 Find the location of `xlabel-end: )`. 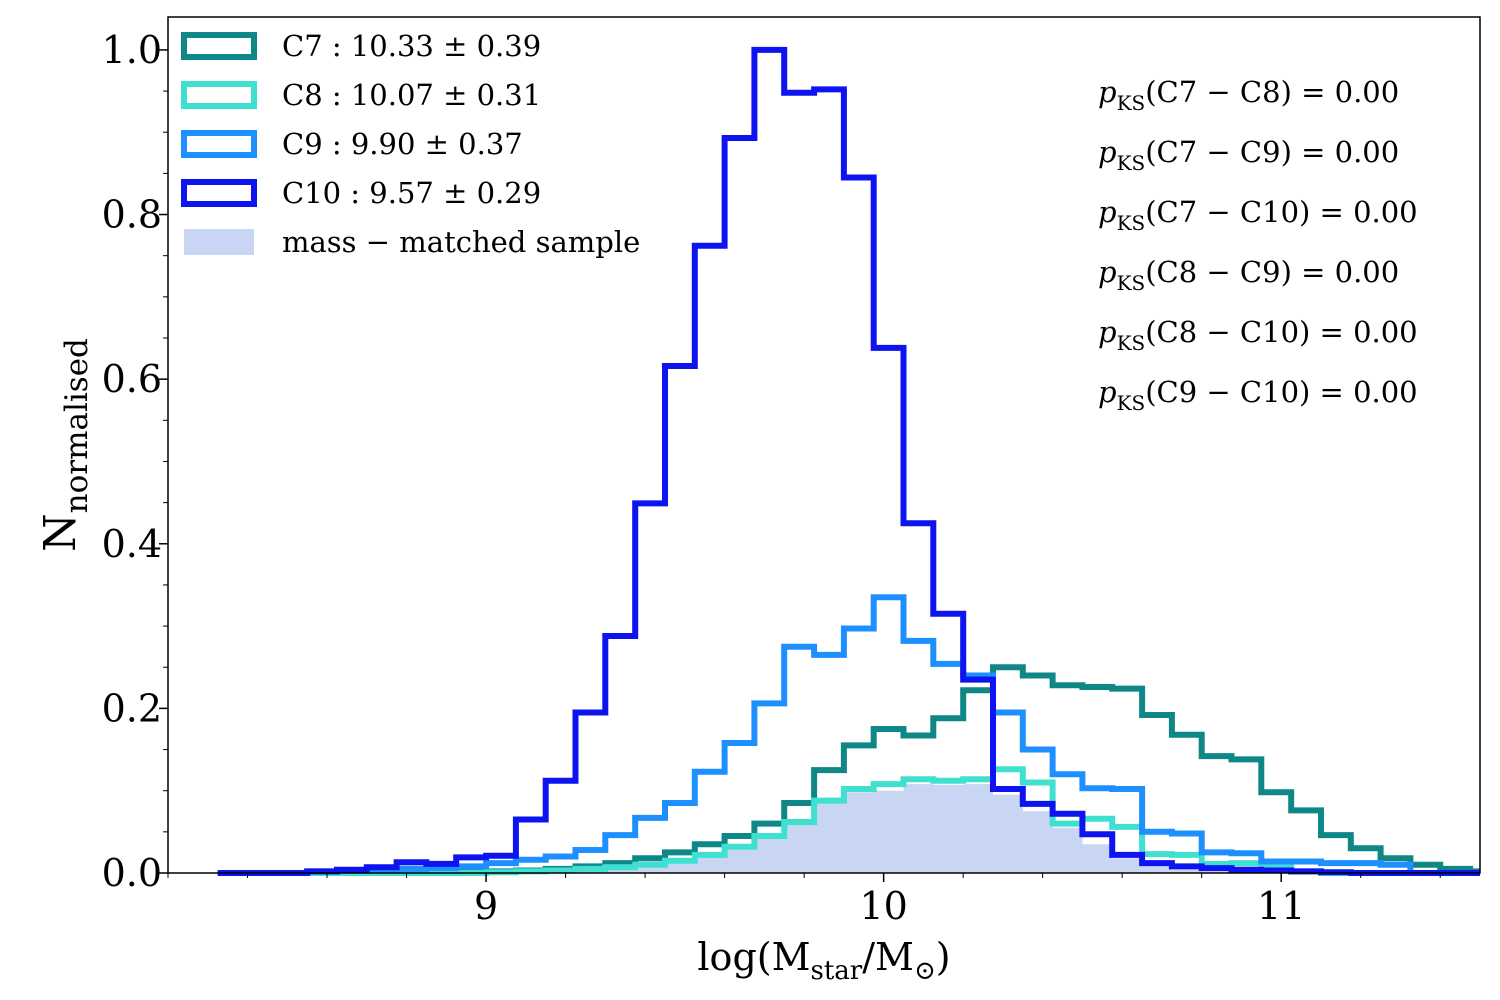

xlabel-end: ) is located at coordinates (943, 957).